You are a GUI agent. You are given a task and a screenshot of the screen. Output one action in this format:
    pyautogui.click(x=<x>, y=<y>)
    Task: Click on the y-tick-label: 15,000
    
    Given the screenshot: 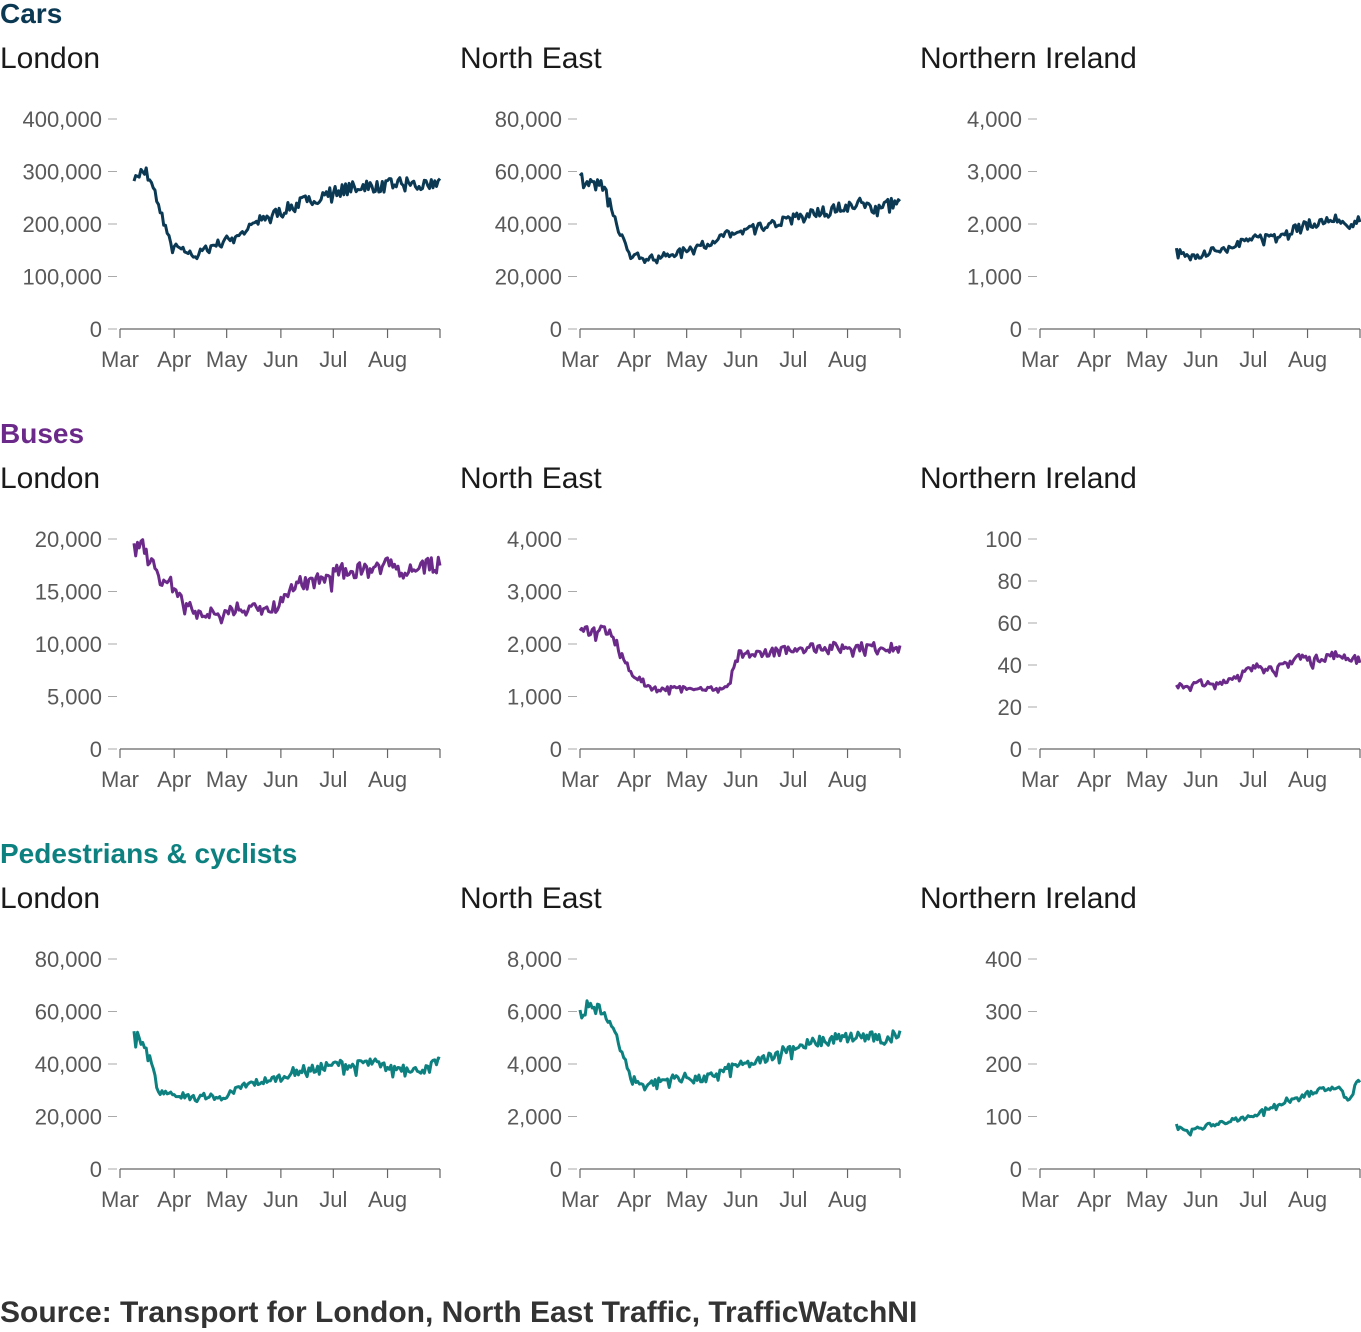 What is the action you would take?
    pyautogui.click(x=68, y=592)
    